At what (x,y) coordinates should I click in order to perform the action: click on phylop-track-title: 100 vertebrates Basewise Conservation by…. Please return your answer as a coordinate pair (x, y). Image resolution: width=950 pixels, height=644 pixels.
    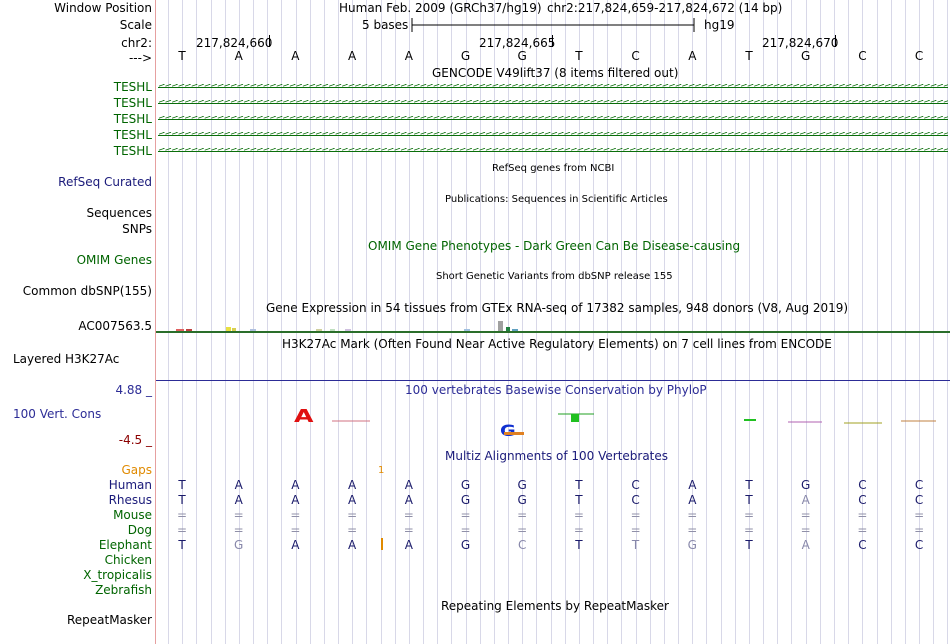
    Looking at the image, I should click on (556, 390).